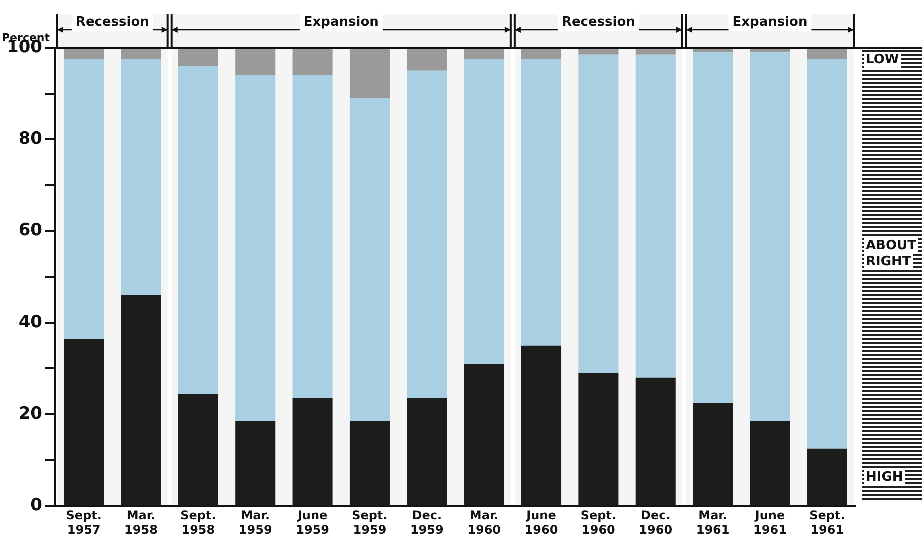 This screenshot has width=922, height=541. I want to click on x-tick-label: Dec. 1960, so click(656, 522).